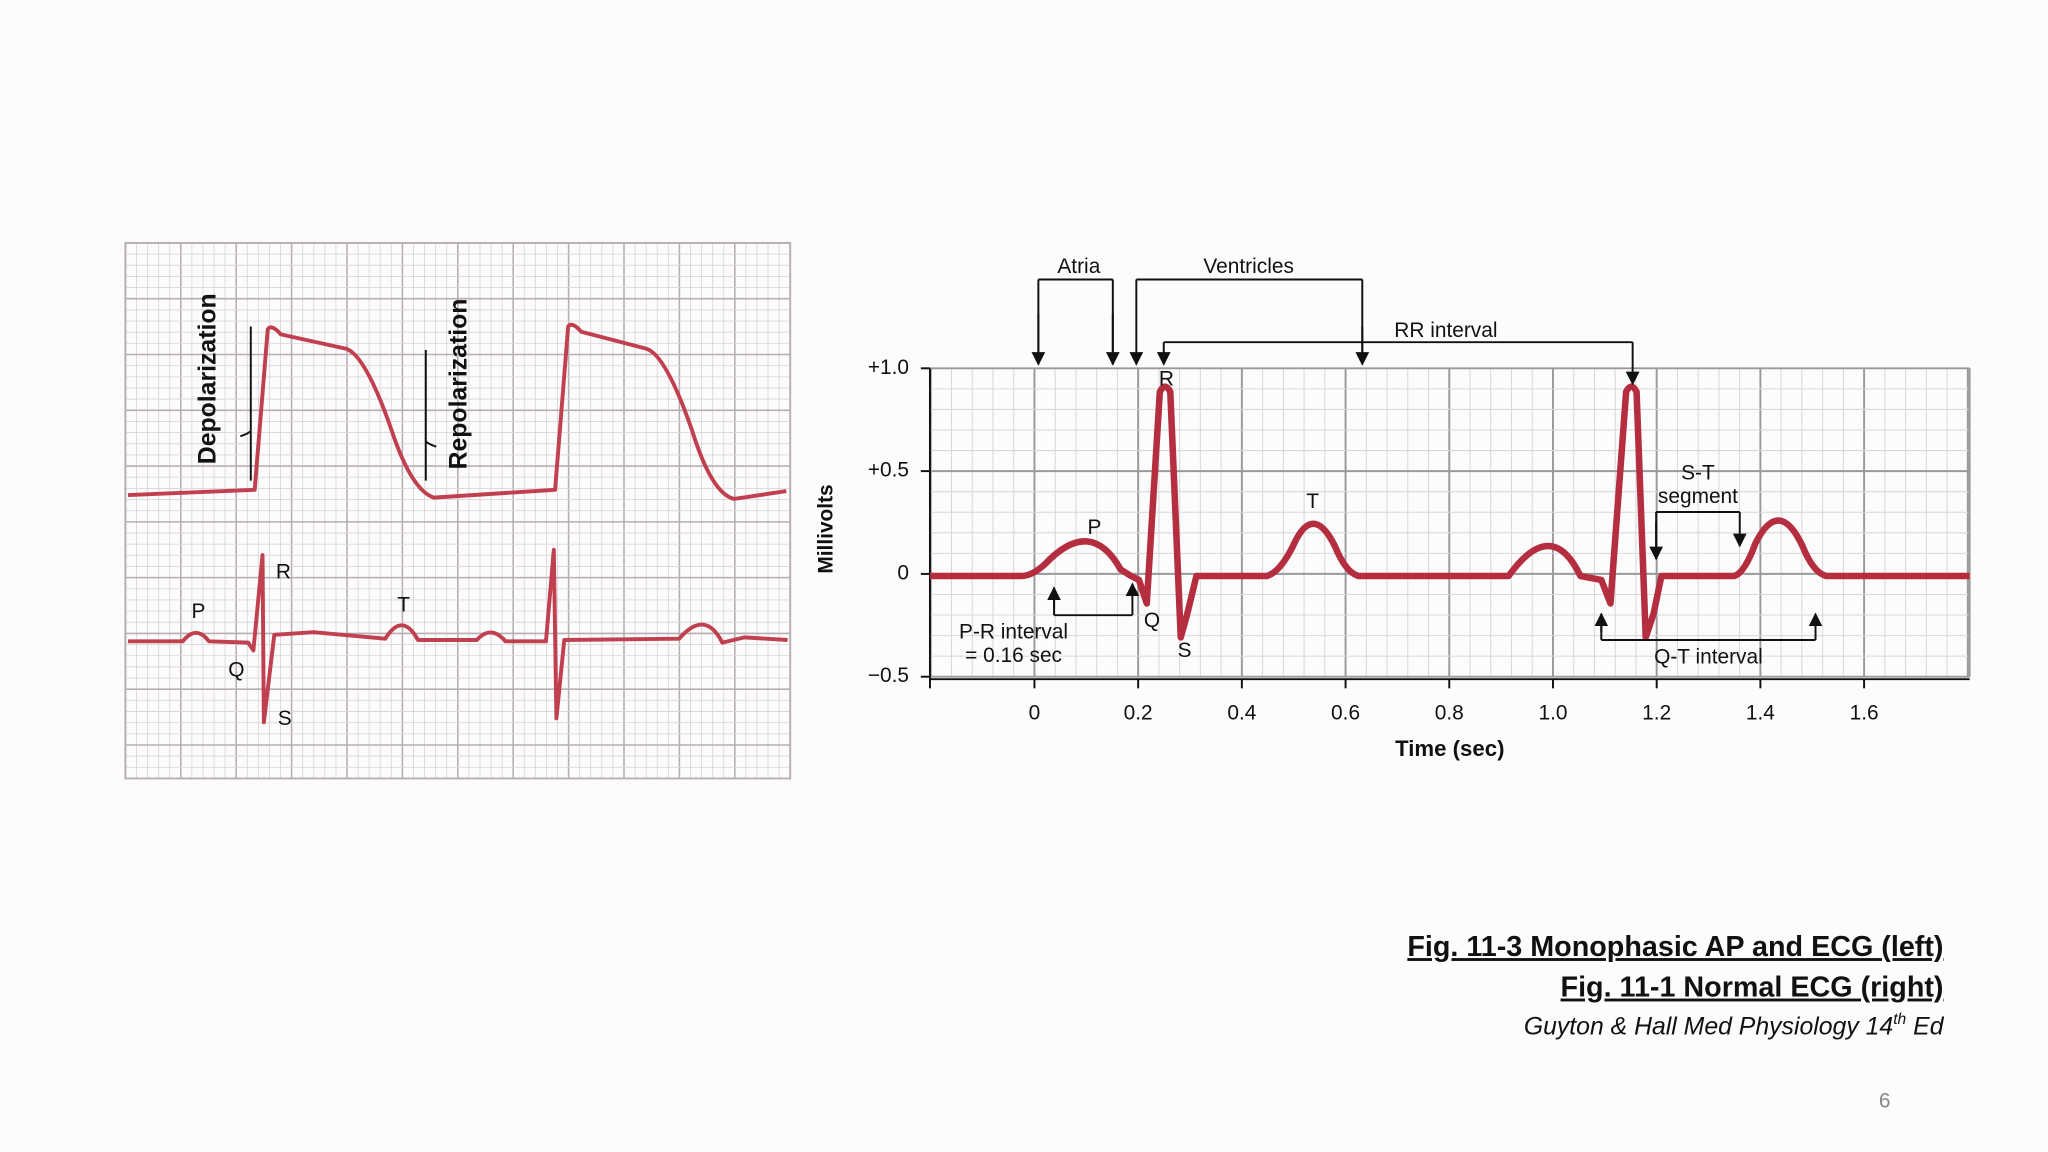 This screenshot has width=2048, height=1152. What do you see at coordinates (1241, 713) in the screenshot?
I see `x-tick-label: 0.4` at bounding box center [1241, 713].